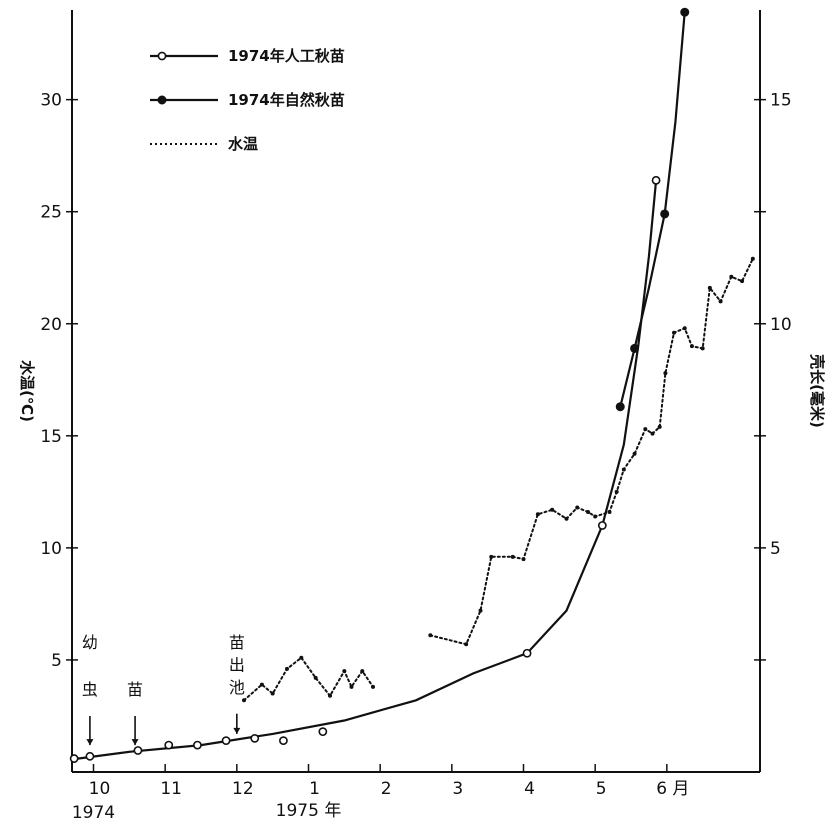  Describe the element at coordinates (162, 100) in the screenshot. I see `legend-filled-marker` at that location.